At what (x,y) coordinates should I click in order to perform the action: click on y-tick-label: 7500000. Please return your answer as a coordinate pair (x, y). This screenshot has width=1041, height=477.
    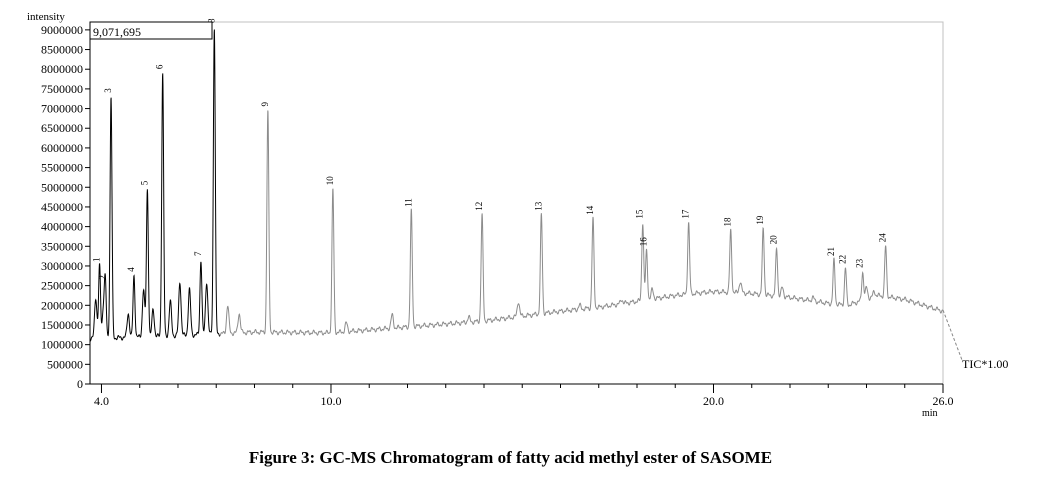
    Looking at the image, I should click on (62, 89).